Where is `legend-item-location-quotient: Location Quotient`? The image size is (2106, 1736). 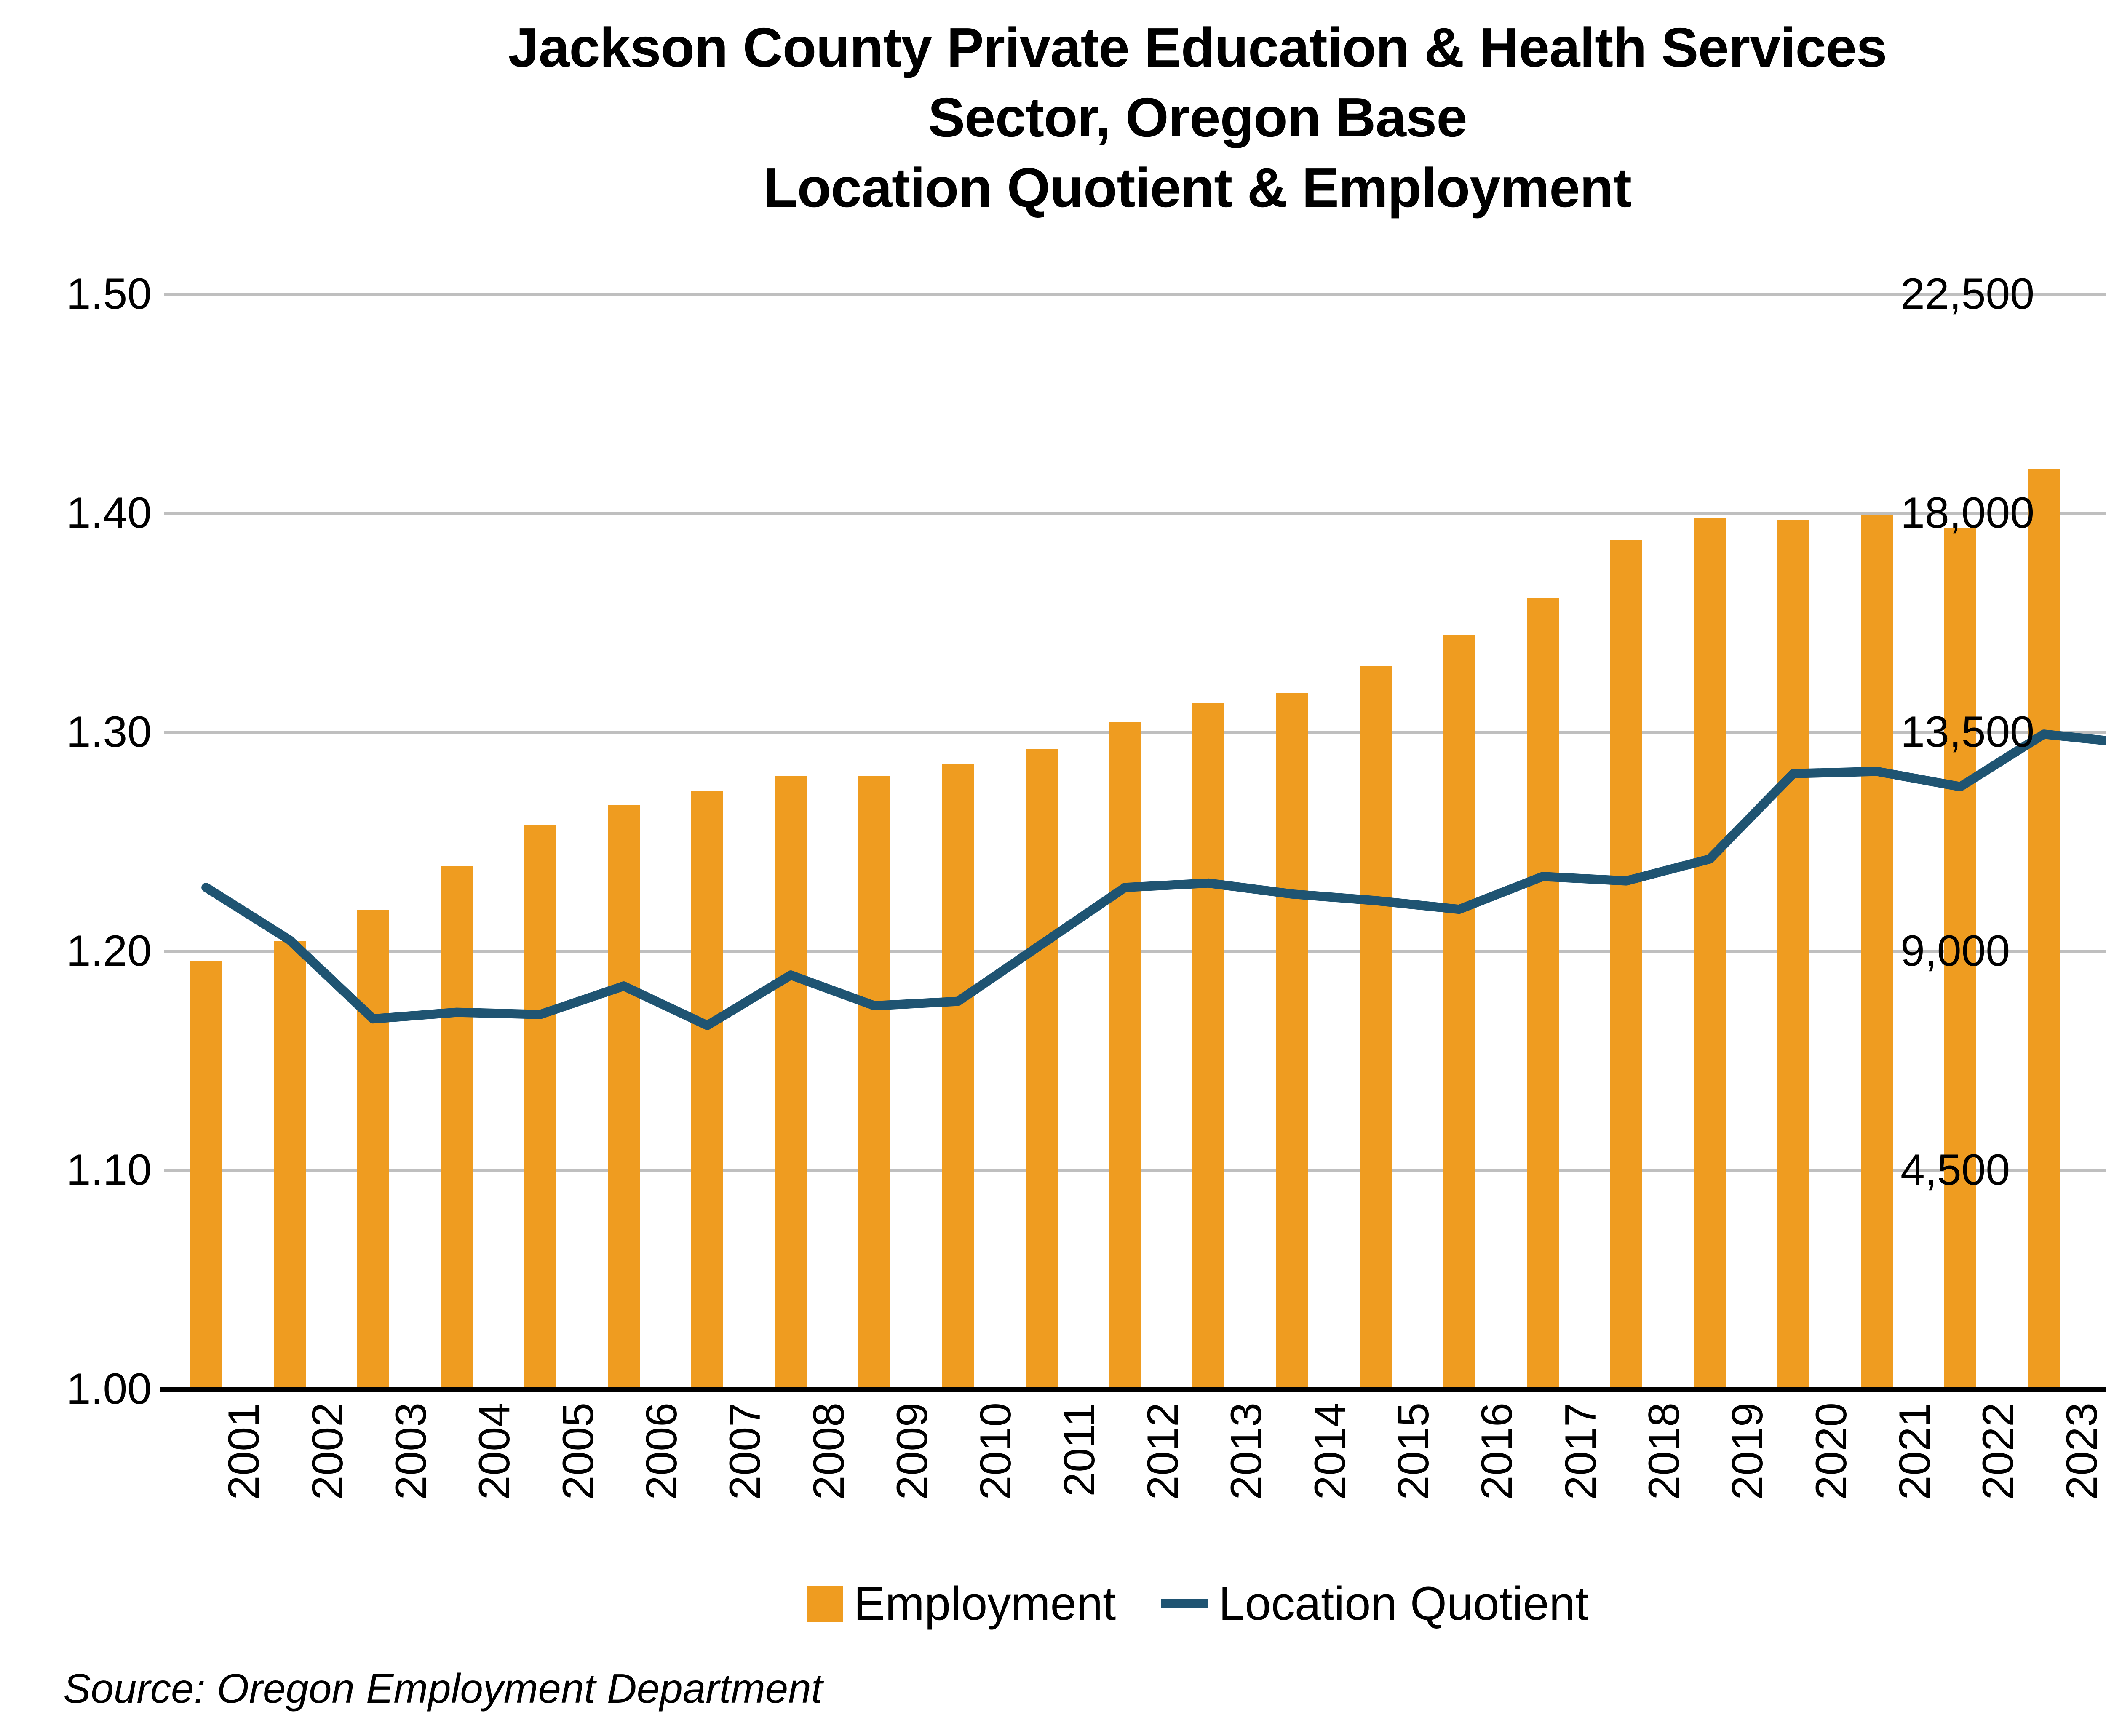
legend-item-location-quotient: Location Quotient is located at coordinates (1374, 1603).